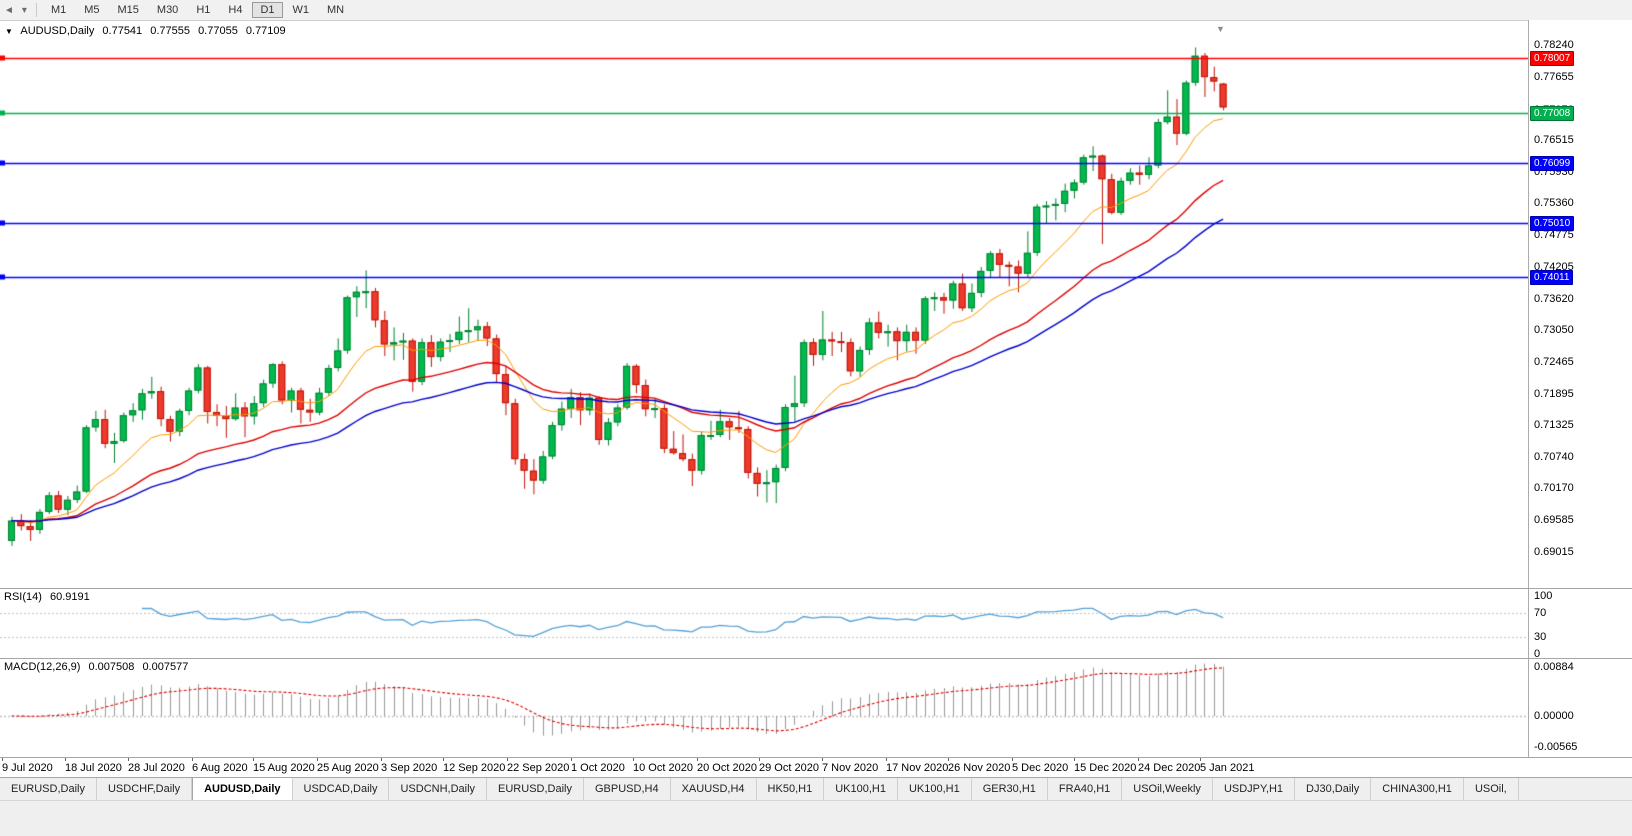  Describe the element at coordinates (1169, 768) in the screenshot. I see `date-axis-label: 24 Dec 2020` at that location.